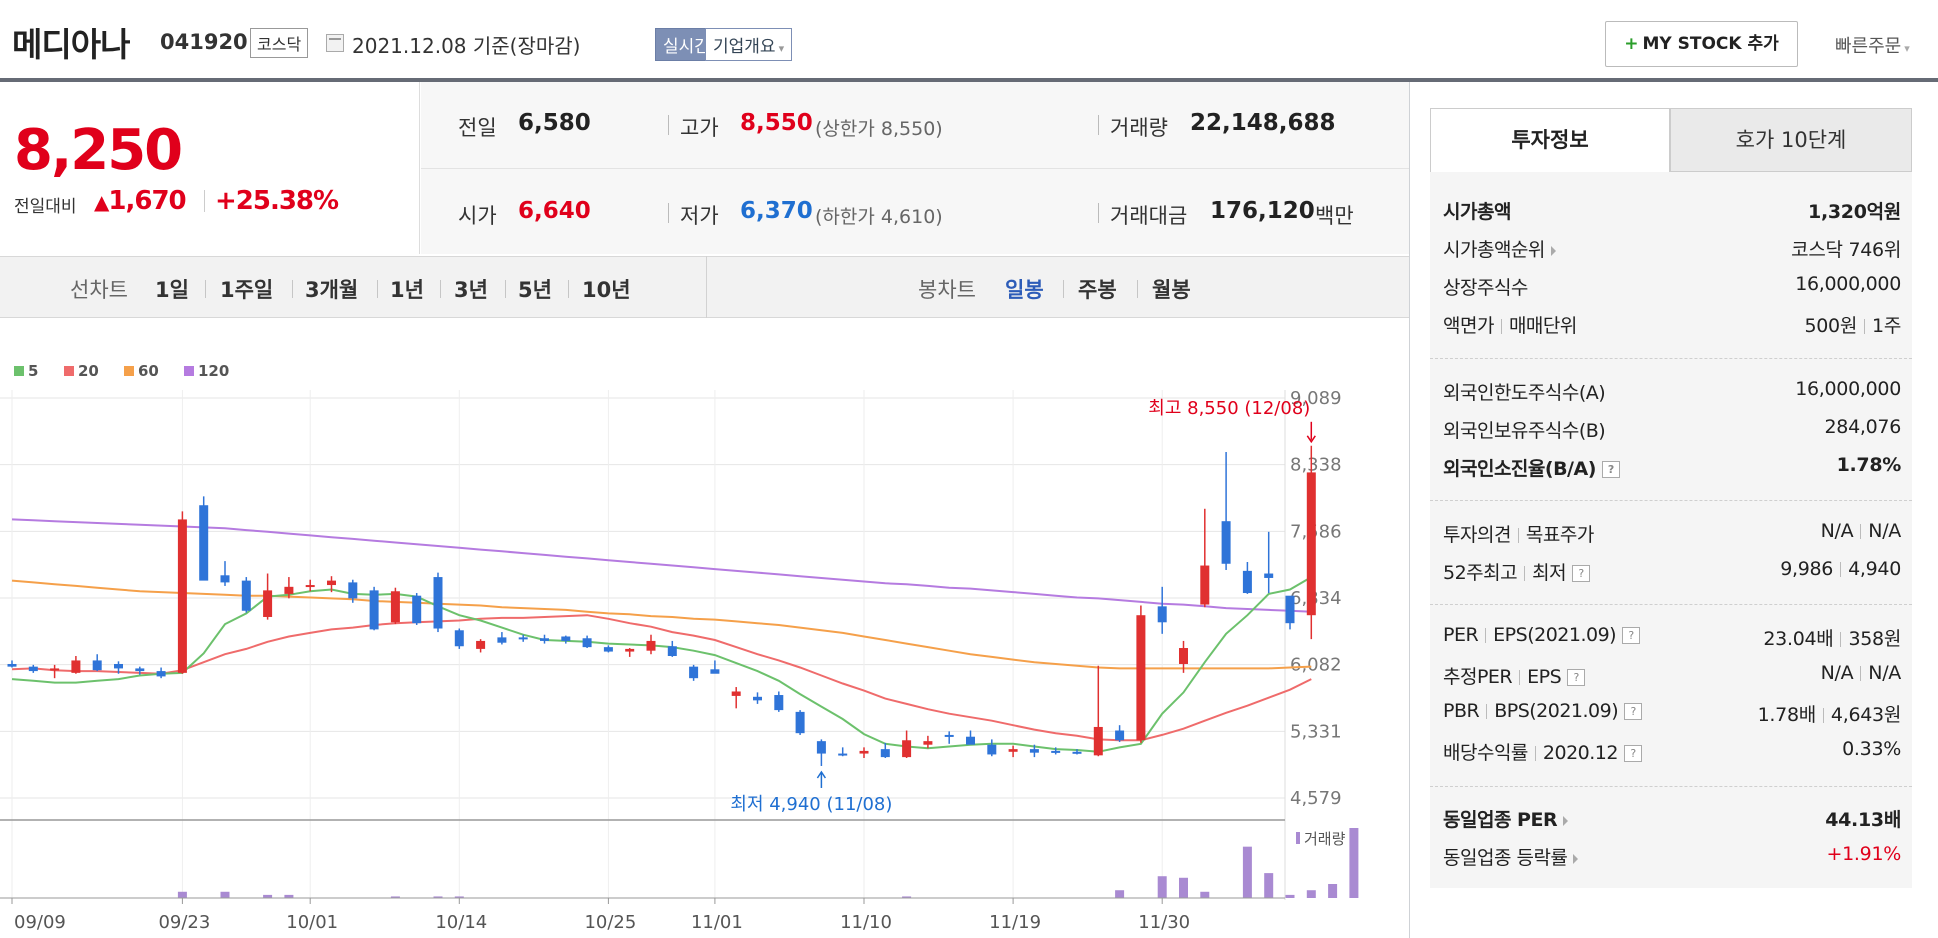  Describe the element at coordinates (1325, 839) in the screenshot. I see `volume-legend-label: 거래량` at that location.